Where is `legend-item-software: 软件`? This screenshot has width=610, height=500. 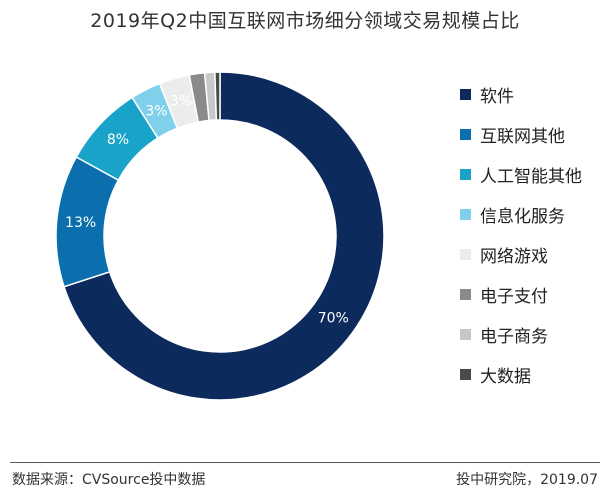
legend-item-software: 软件 is located at coordinates (521, 94).